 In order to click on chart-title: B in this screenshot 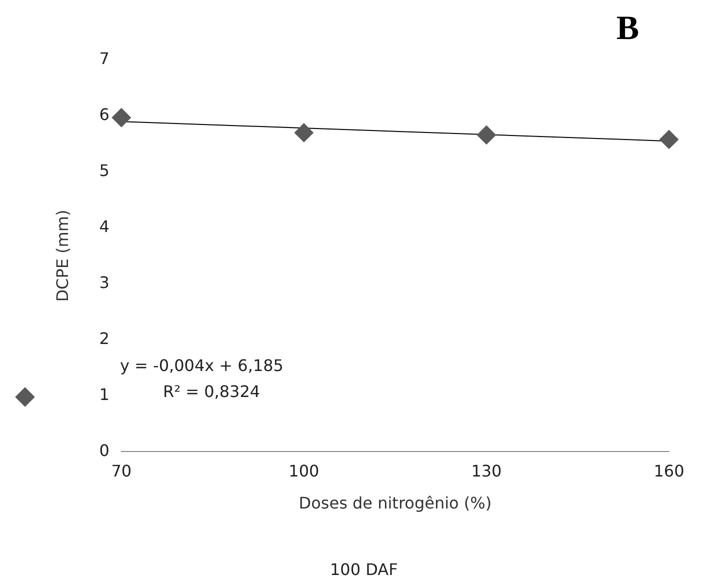, I will do `click(627, 29)`.